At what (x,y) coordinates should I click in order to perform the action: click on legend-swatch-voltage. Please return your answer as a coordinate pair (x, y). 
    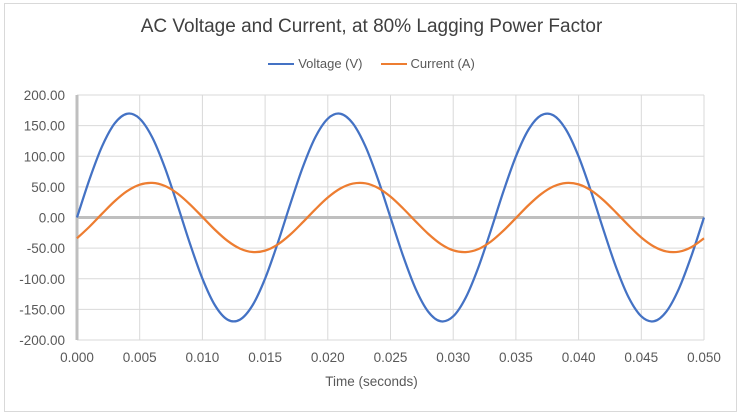
    Looking at the image, I should click on (281, 63).